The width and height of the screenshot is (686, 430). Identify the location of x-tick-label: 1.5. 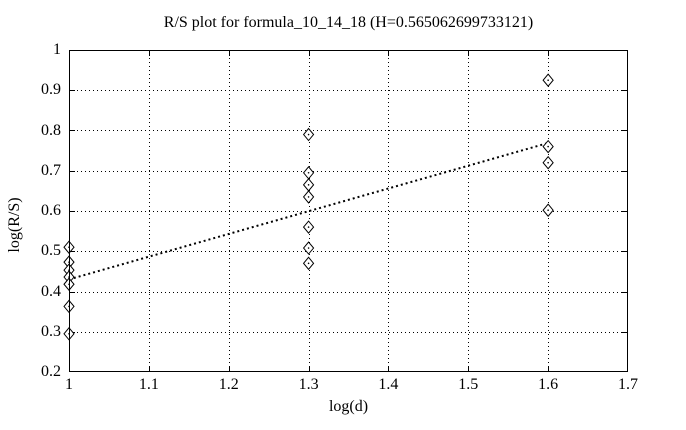
(468, 384).